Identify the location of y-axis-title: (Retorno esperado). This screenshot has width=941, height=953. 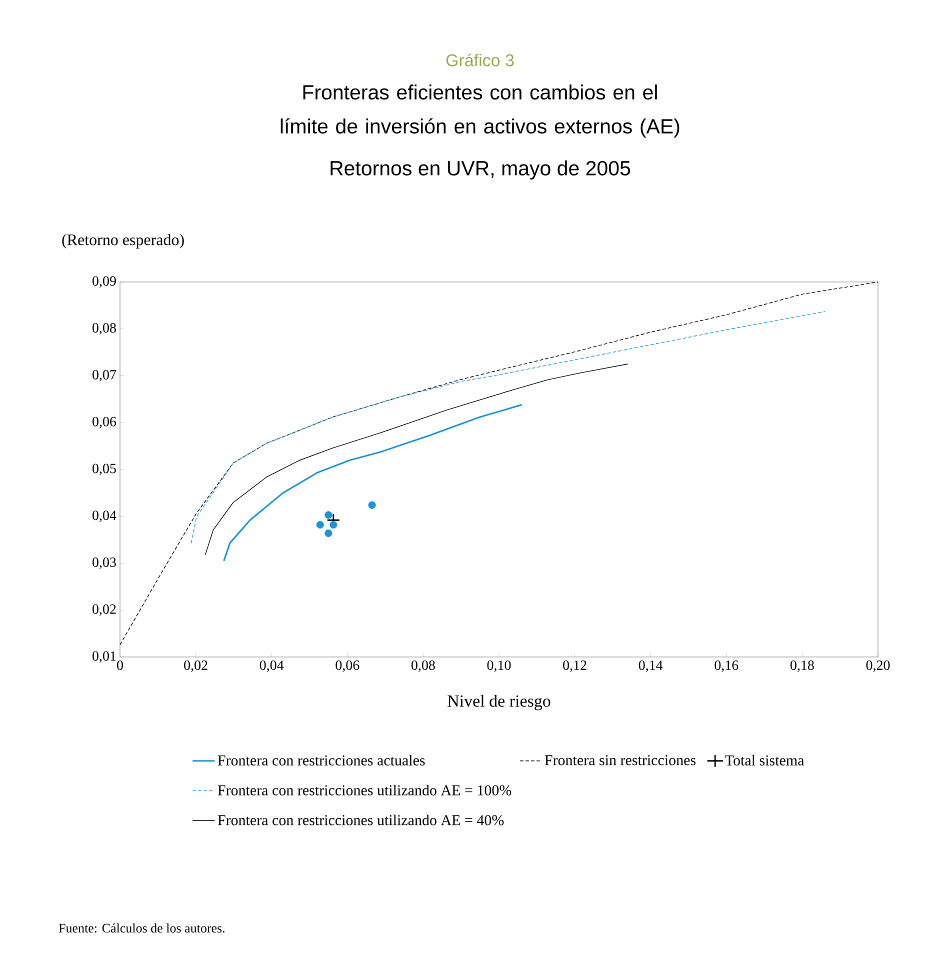
(123, 241).